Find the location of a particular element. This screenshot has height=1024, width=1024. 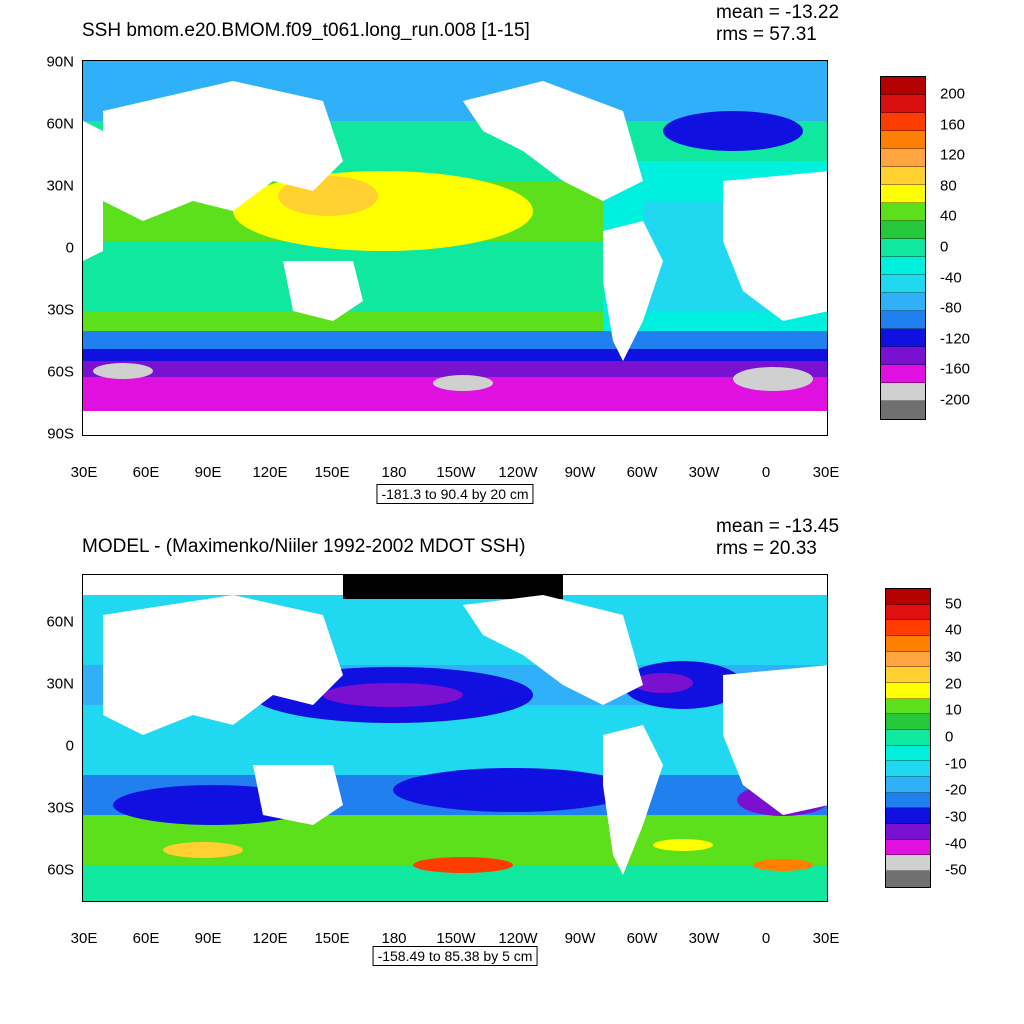

colorbar-label: 20 is located at coordinates (953, 684).